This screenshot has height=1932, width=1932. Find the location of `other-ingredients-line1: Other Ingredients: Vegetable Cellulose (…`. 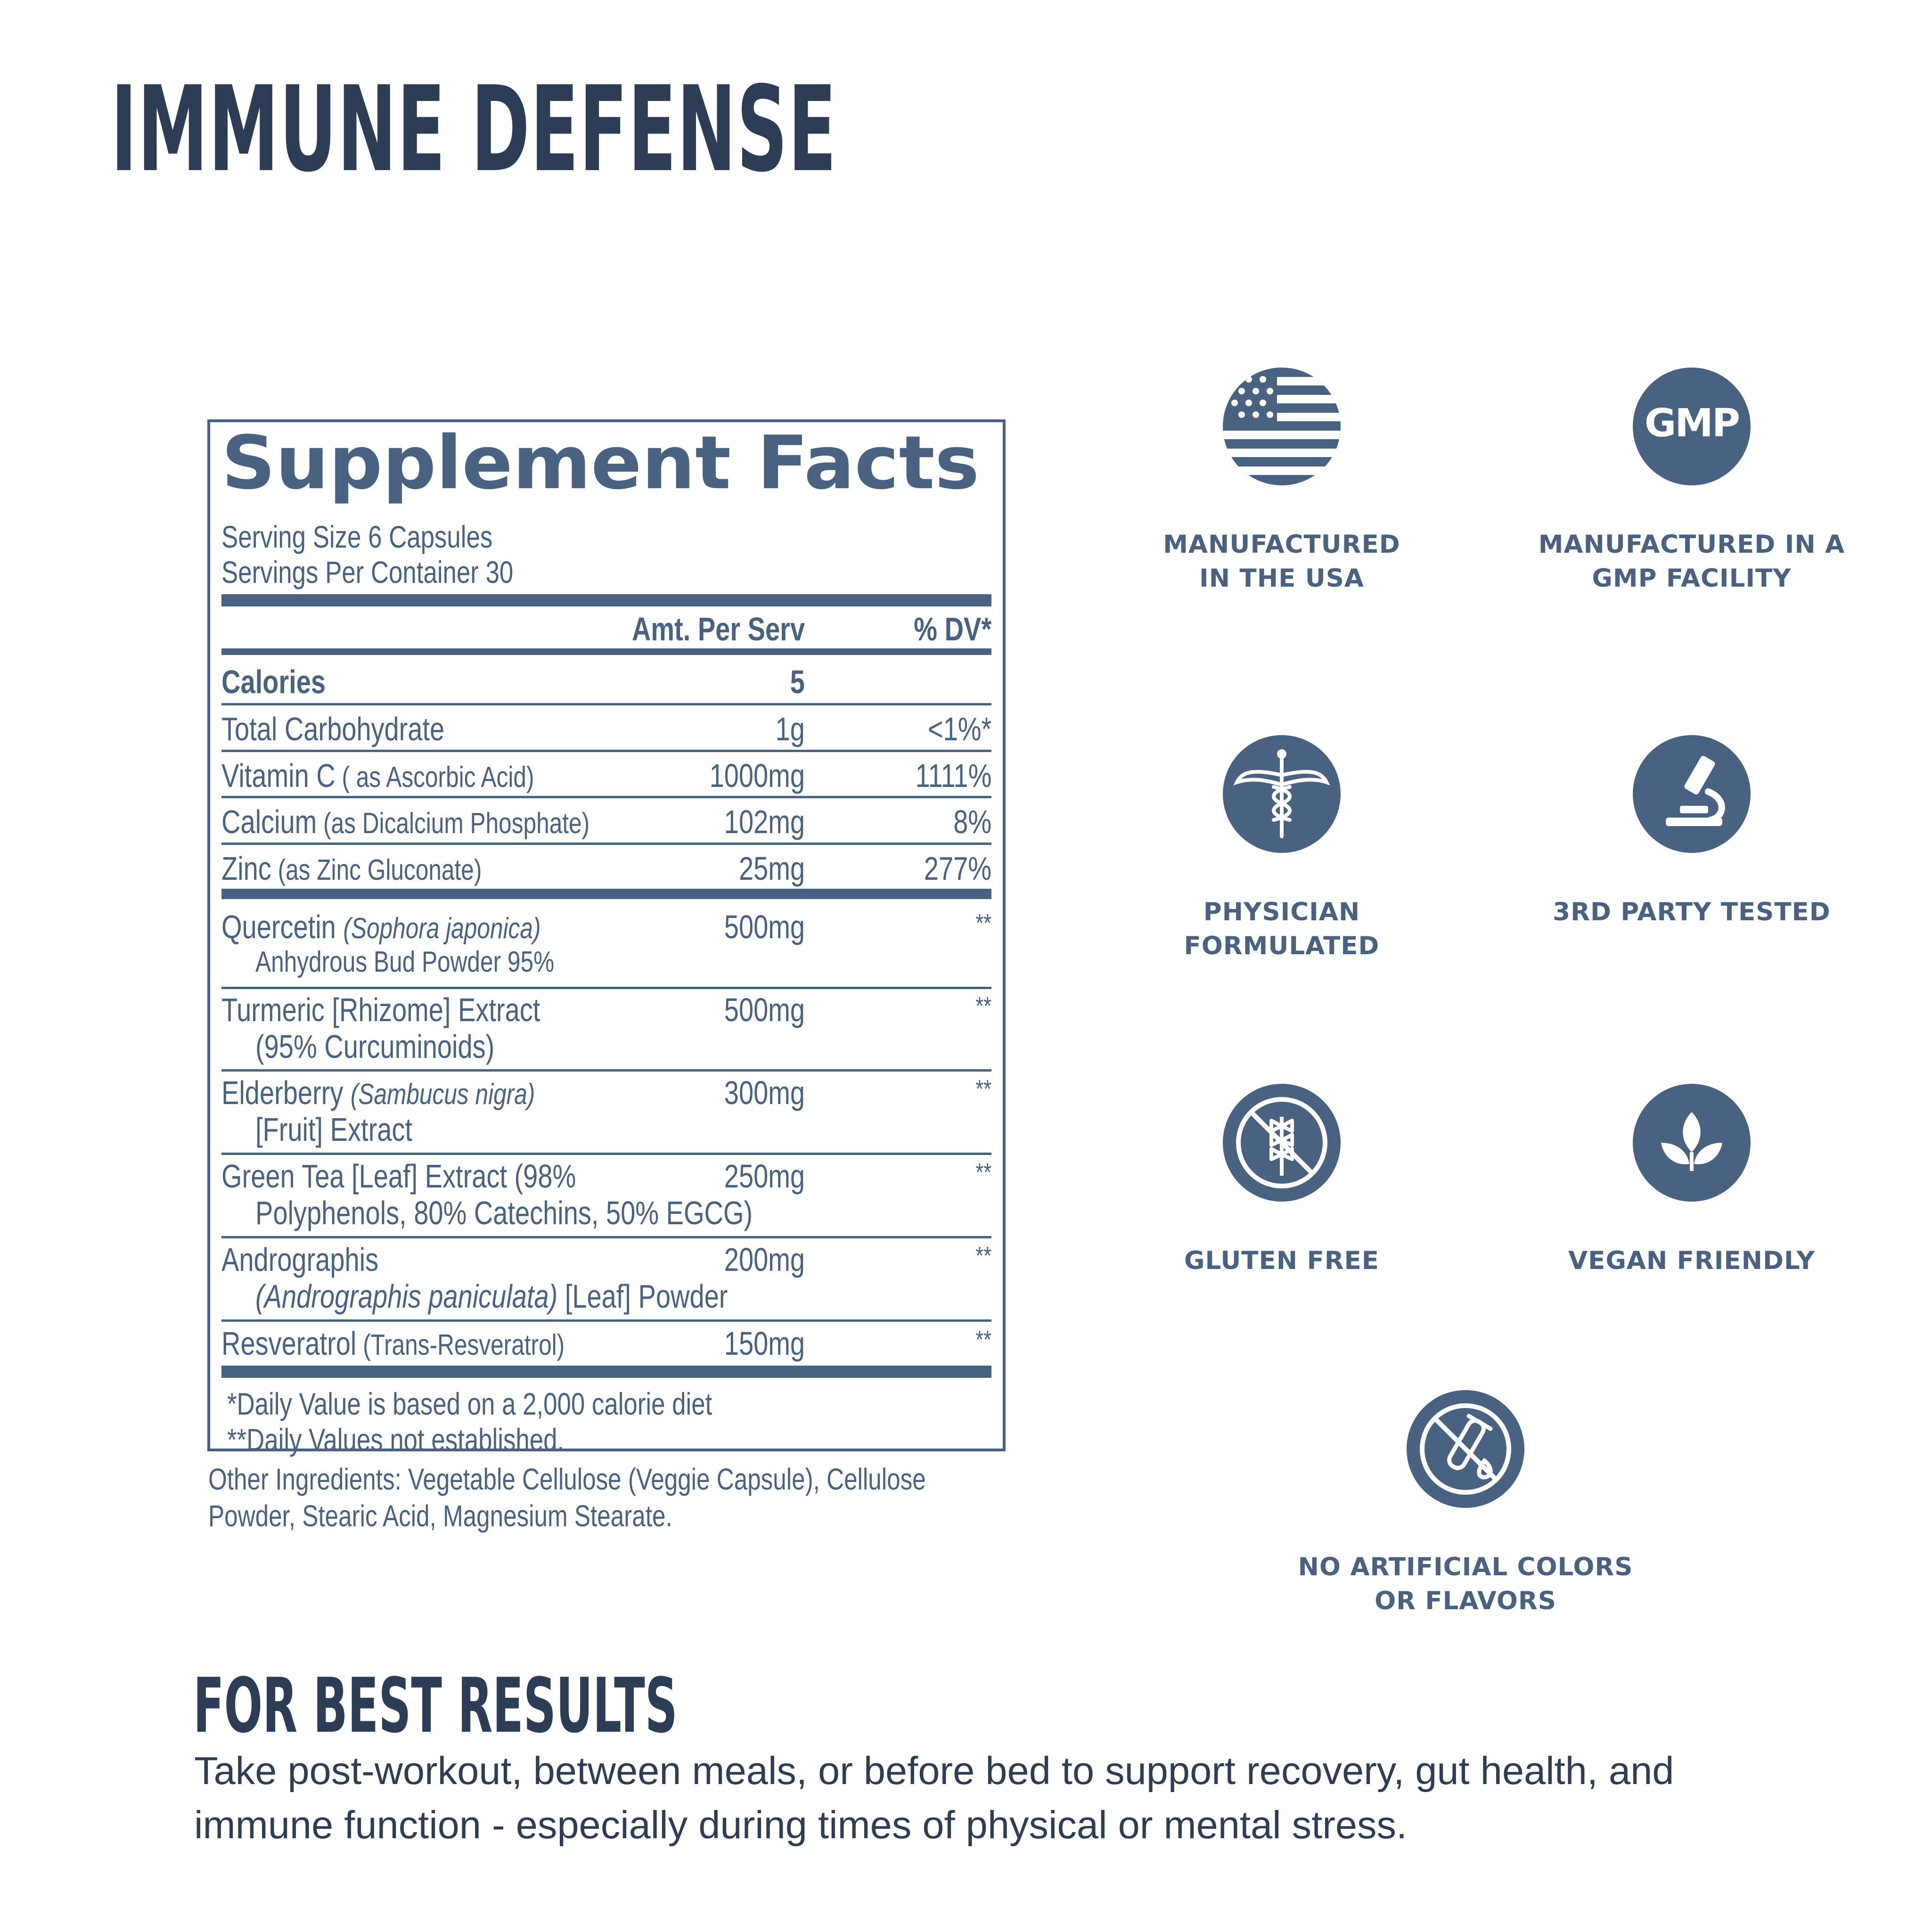

other-ingredients-line1: Other Ingredients: Vegetable Cellulose (… is located at coordinates (567, 1479).